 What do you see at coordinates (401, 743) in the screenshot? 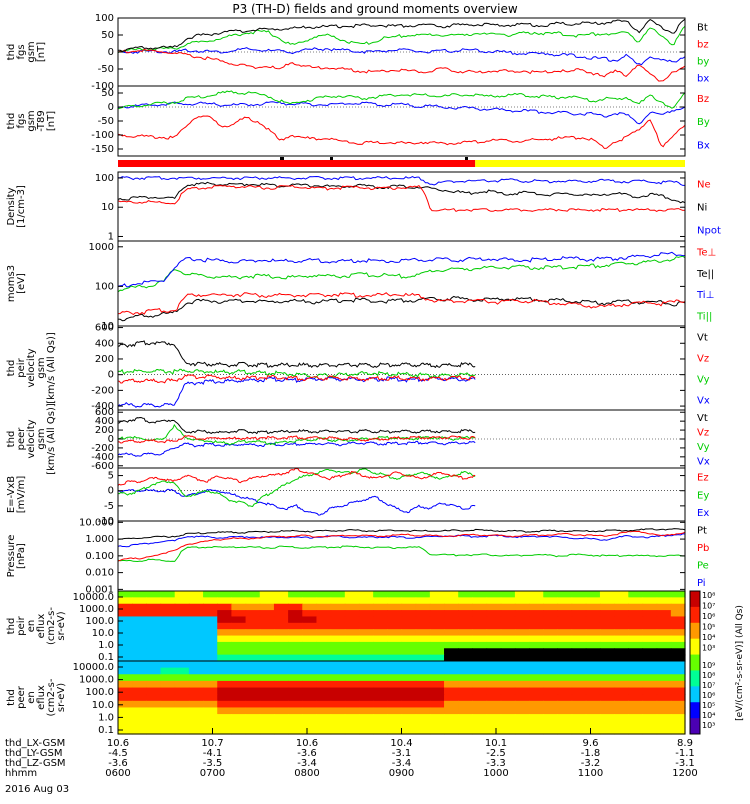
I see `x-tick-label: 10.4` at bounding box center [401, 743].